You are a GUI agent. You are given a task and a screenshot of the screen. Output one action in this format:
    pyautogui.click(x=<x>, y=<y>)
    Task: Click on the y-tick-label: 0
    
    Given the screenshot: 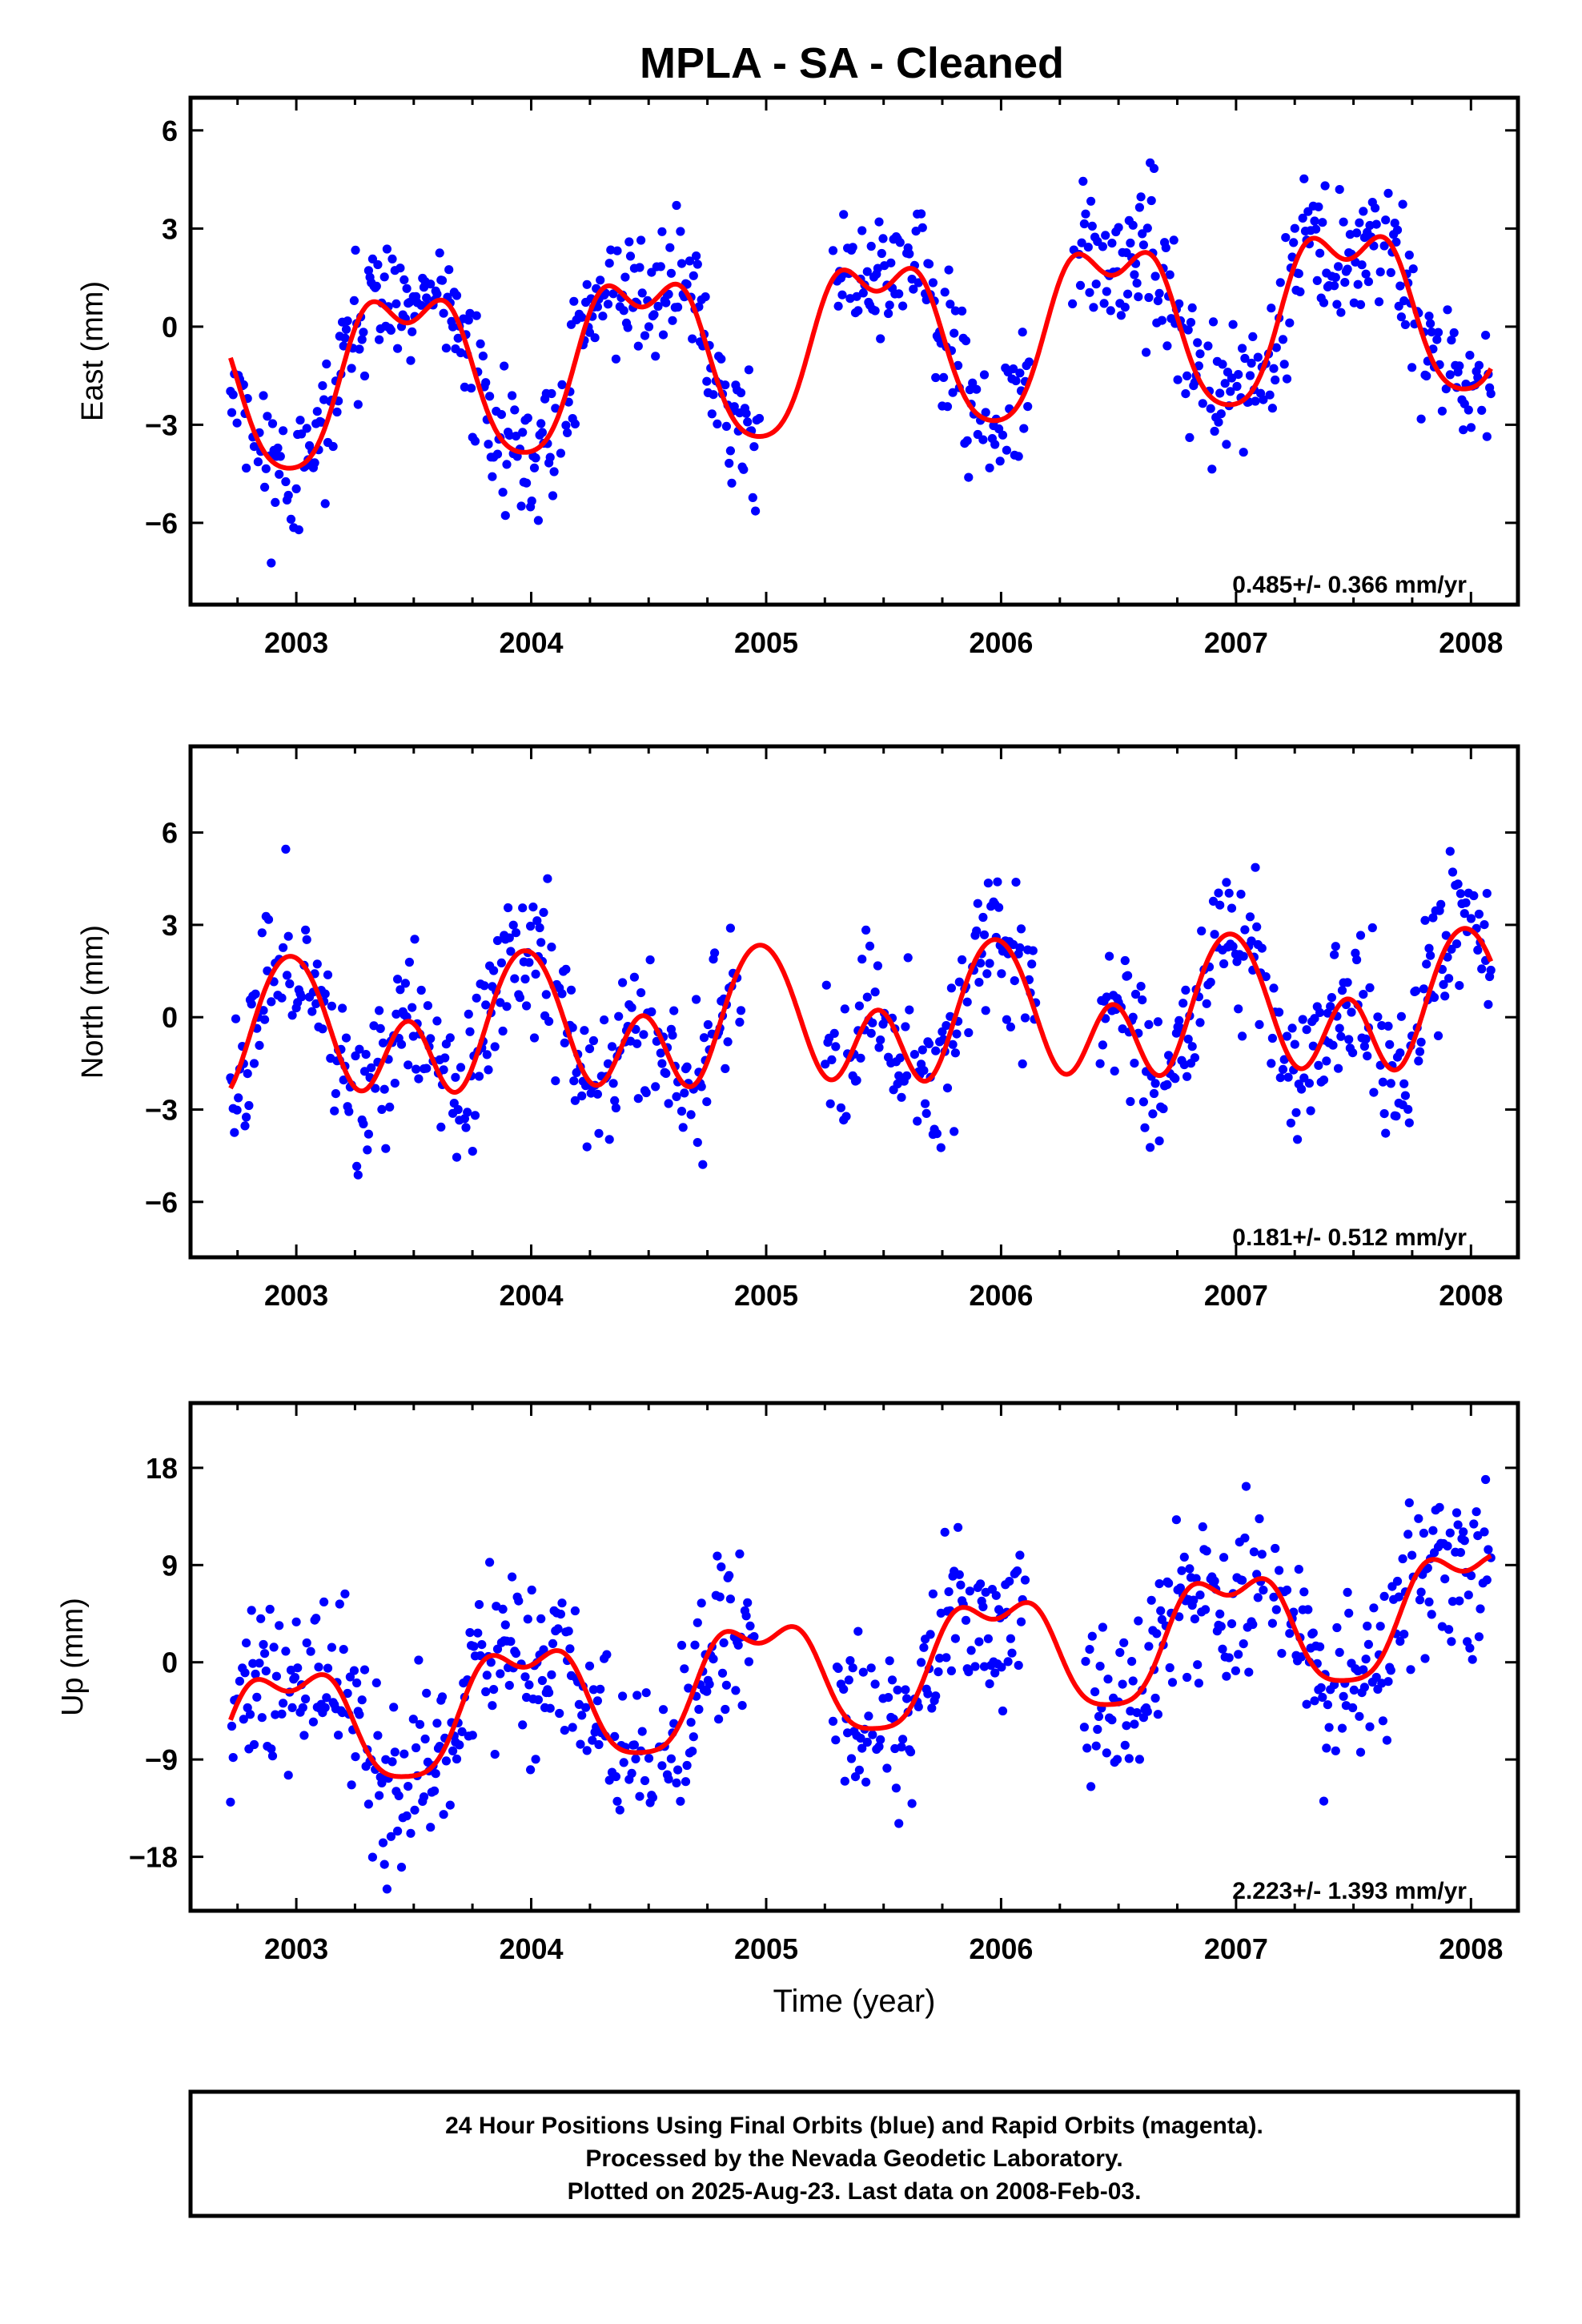 What is the action you would take?
    pyautogui.click(x=170, y=1663)
    